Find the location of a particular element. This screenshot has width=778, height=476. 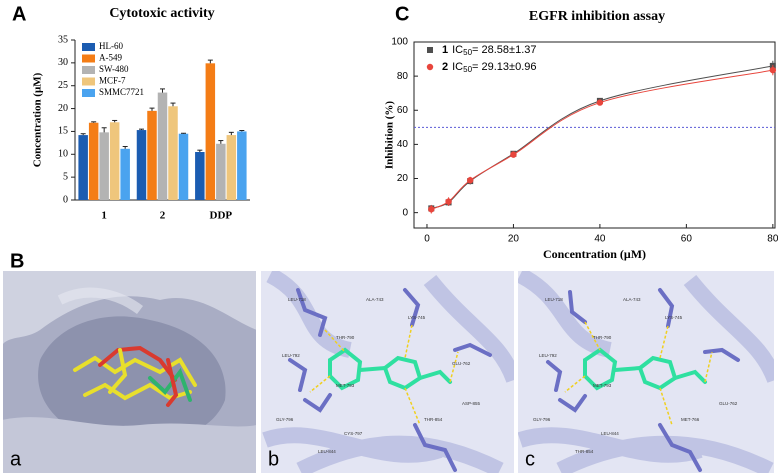

y-tick-label: 10 is located at coordinates (63, 154).